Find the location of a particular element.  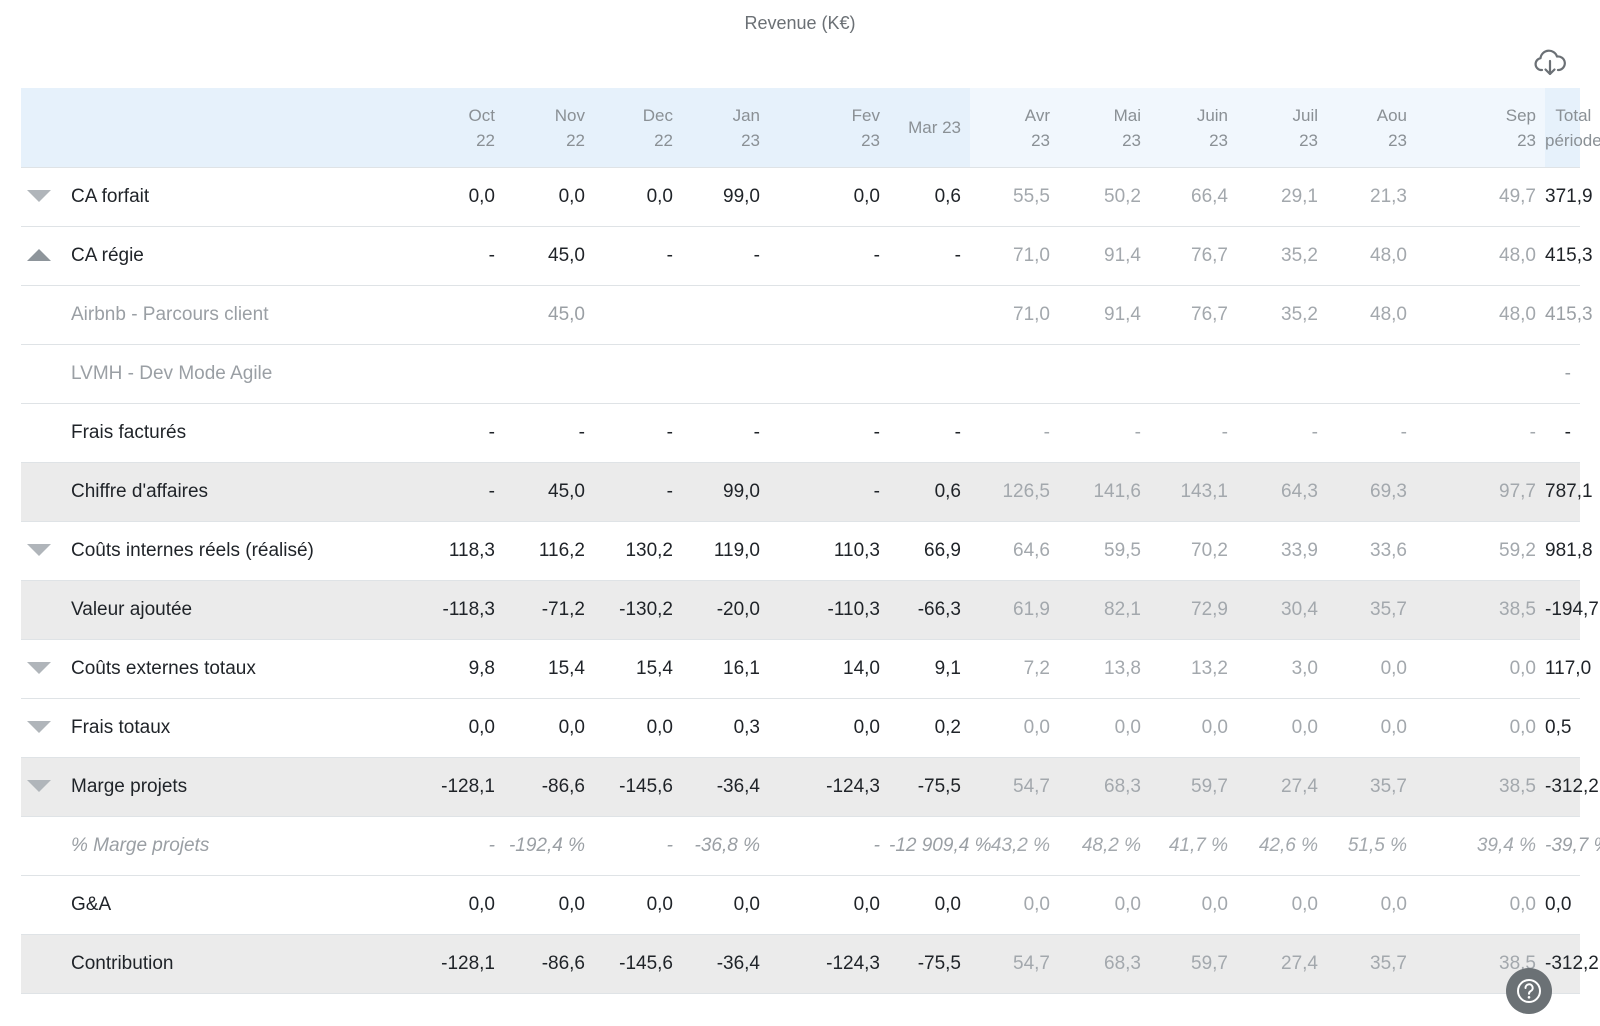

row-label: Coûts externes totaux is located at coordinates (207, 669).